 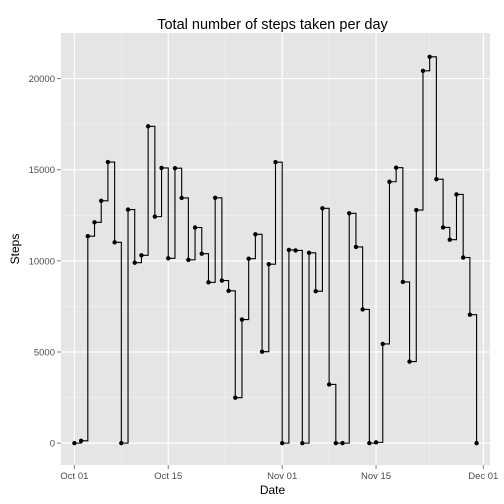 I want to click on y-axis: 0 5000 10000 15000 20000, so click(x=45, y=262).